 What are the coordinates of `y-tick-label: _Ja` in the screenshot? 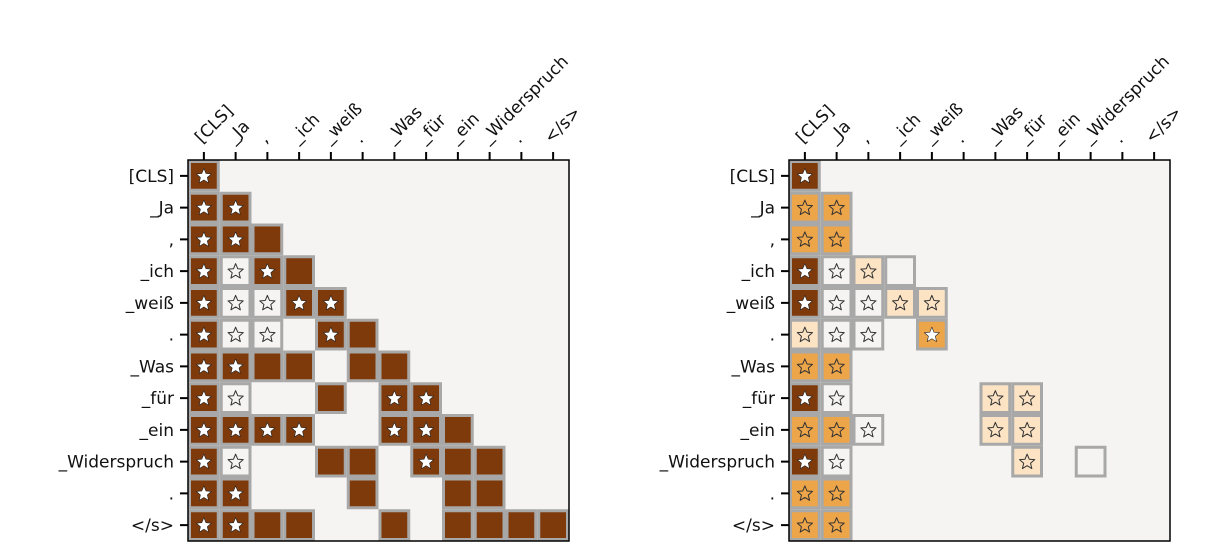 It's located at (762, 209).